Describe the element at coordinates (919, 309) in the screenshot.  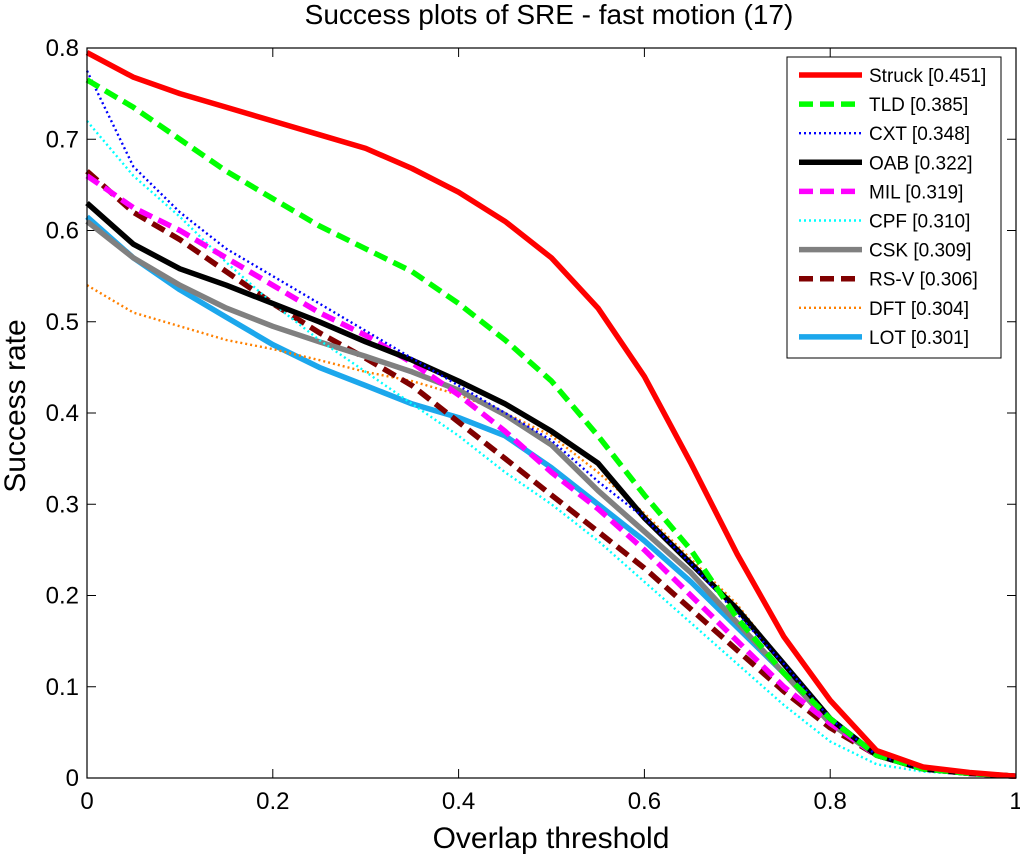
I see `legend-entry: DFT [0.304]` at that location.